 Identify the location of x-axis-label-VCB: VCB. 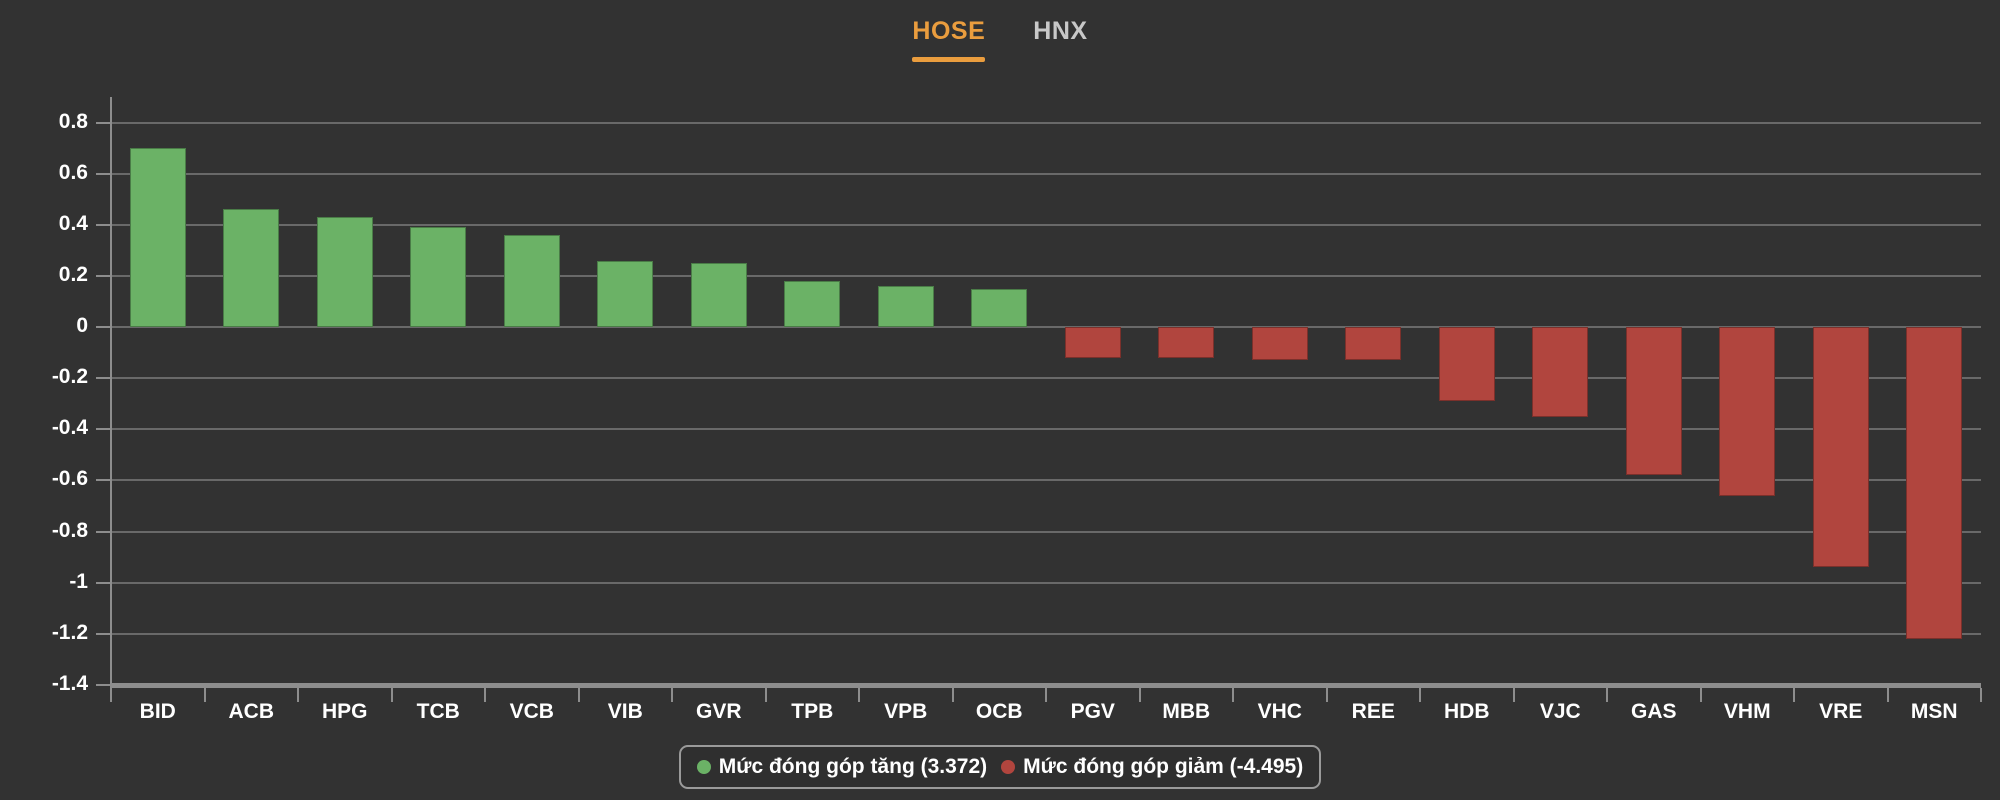
(531, 711).